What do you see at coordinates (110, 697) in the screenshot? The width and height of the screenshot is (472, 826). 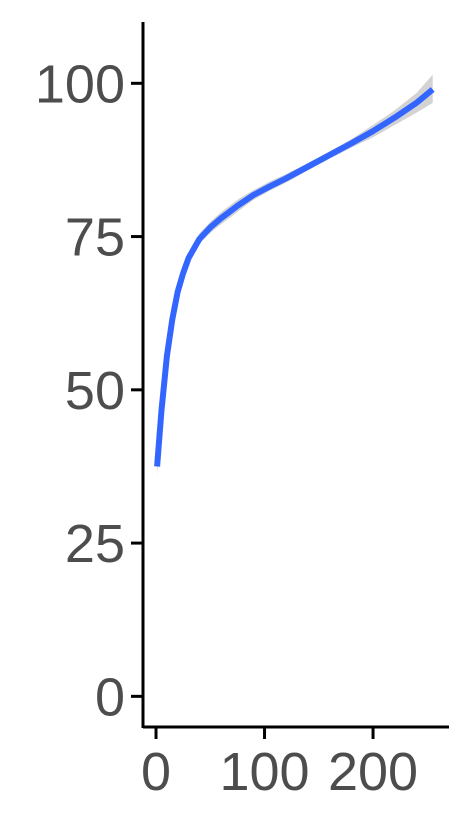 I see `y-tick-label: 0` at bounding box center [110, 697].